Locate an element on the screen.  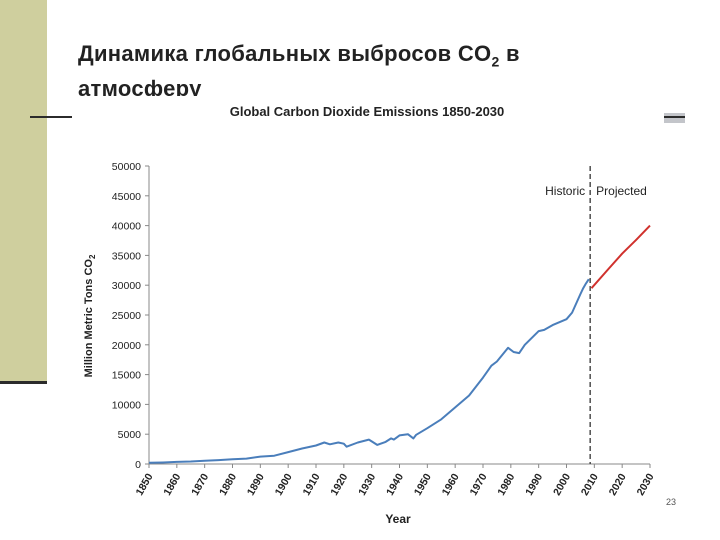
title-accent-right is located at coordinates (674, 118).